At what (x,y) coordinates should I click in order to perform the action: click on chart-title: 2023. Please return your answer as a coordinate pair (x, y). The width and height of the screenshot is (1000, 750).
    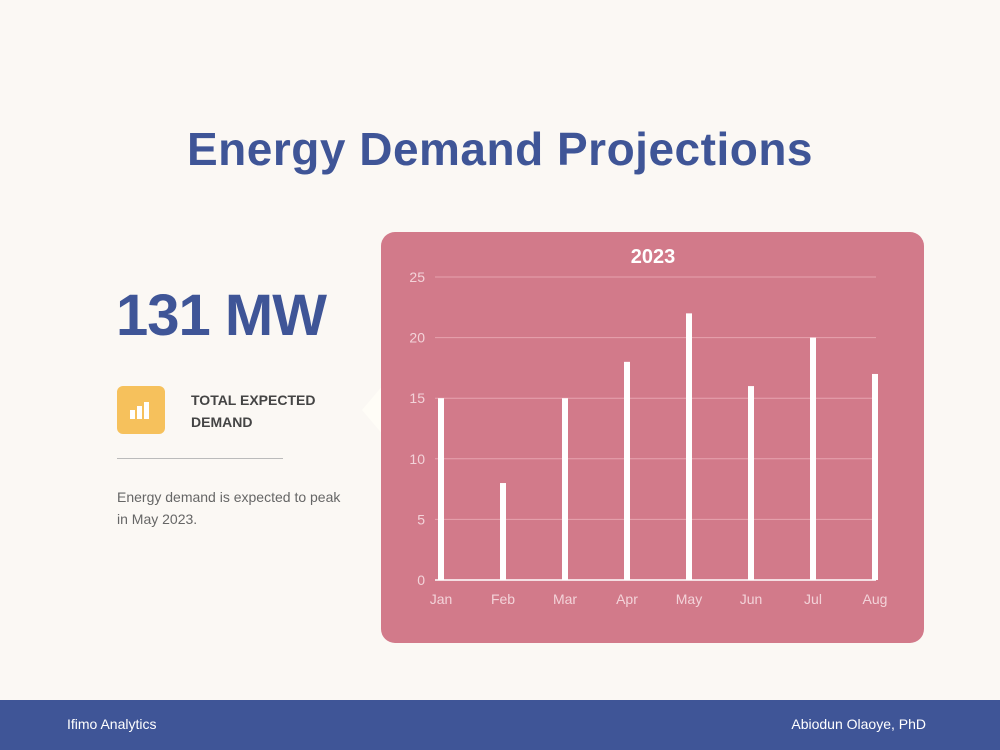
    Looking at the image, I should click on (653, 257).